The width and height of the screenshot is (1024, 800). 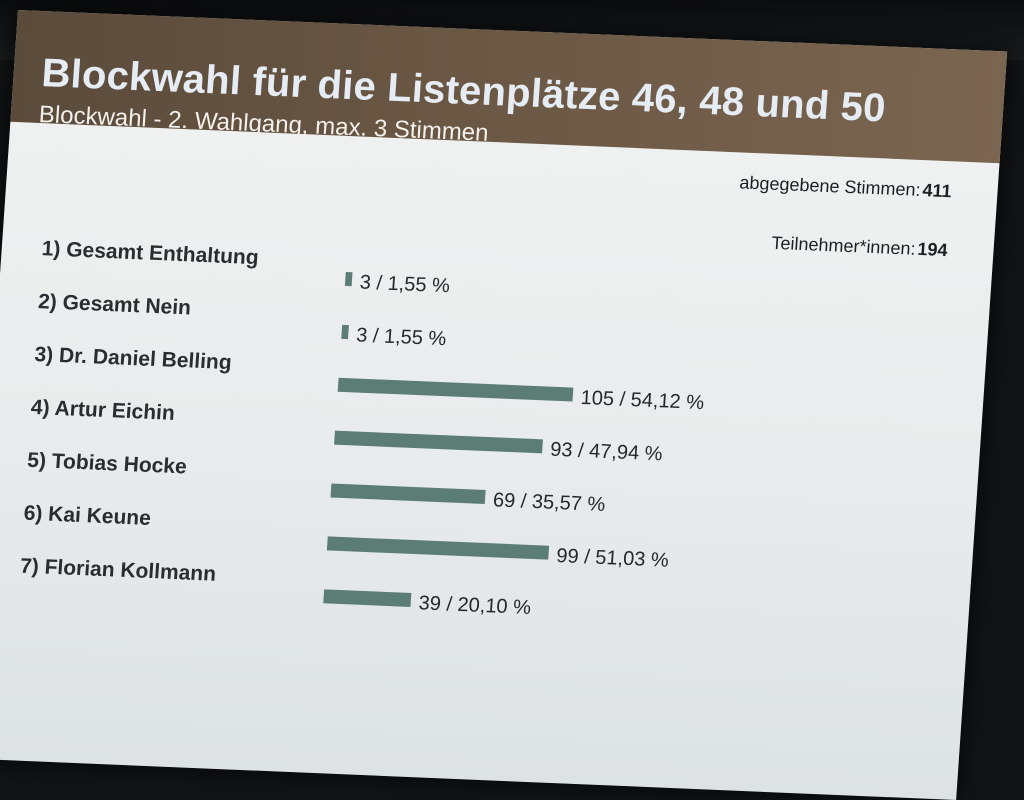 What do you see at coordinates (114, 304) in the screenshot?
I see `candidate-label-2: 2) Gesamt Nein` at bounding box center [114, 304].